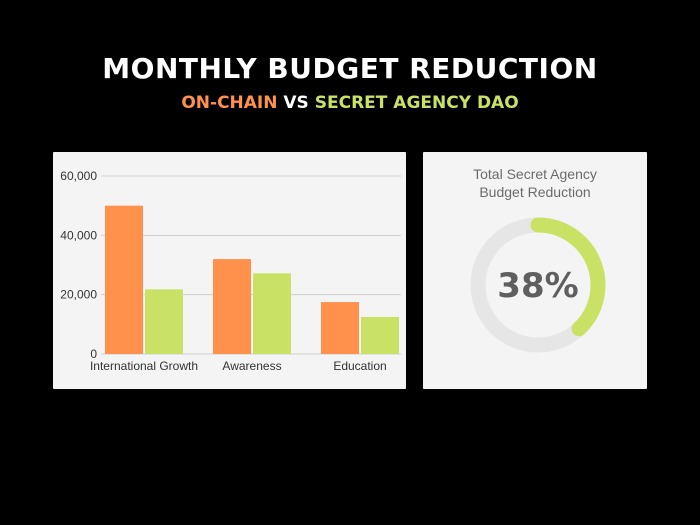 Image resolution: width=700 pixels, height=525 pixels. I want to click on y-tick-label: 0, so click(93, 354).